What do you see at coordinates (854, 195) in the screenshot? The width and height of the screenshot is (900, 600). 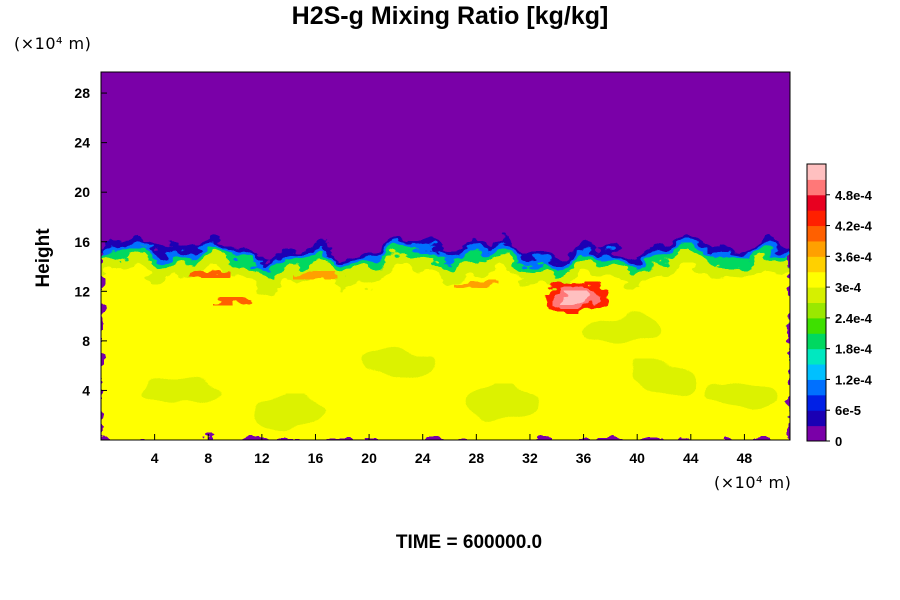 I see `colorbar-tick-label: 4.8e-4` at bounding box center [854, 195].